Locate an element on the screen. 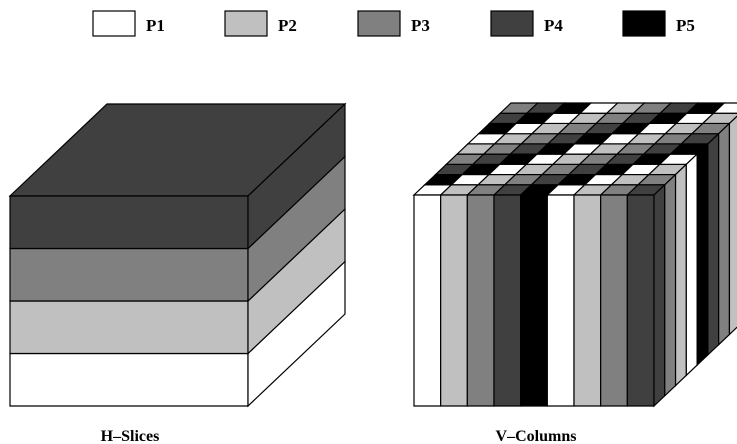 The width and height of the screenshot is (737, 444). legend: P1 P2 P3 P4 P5 is located at coordinates (393, 23).